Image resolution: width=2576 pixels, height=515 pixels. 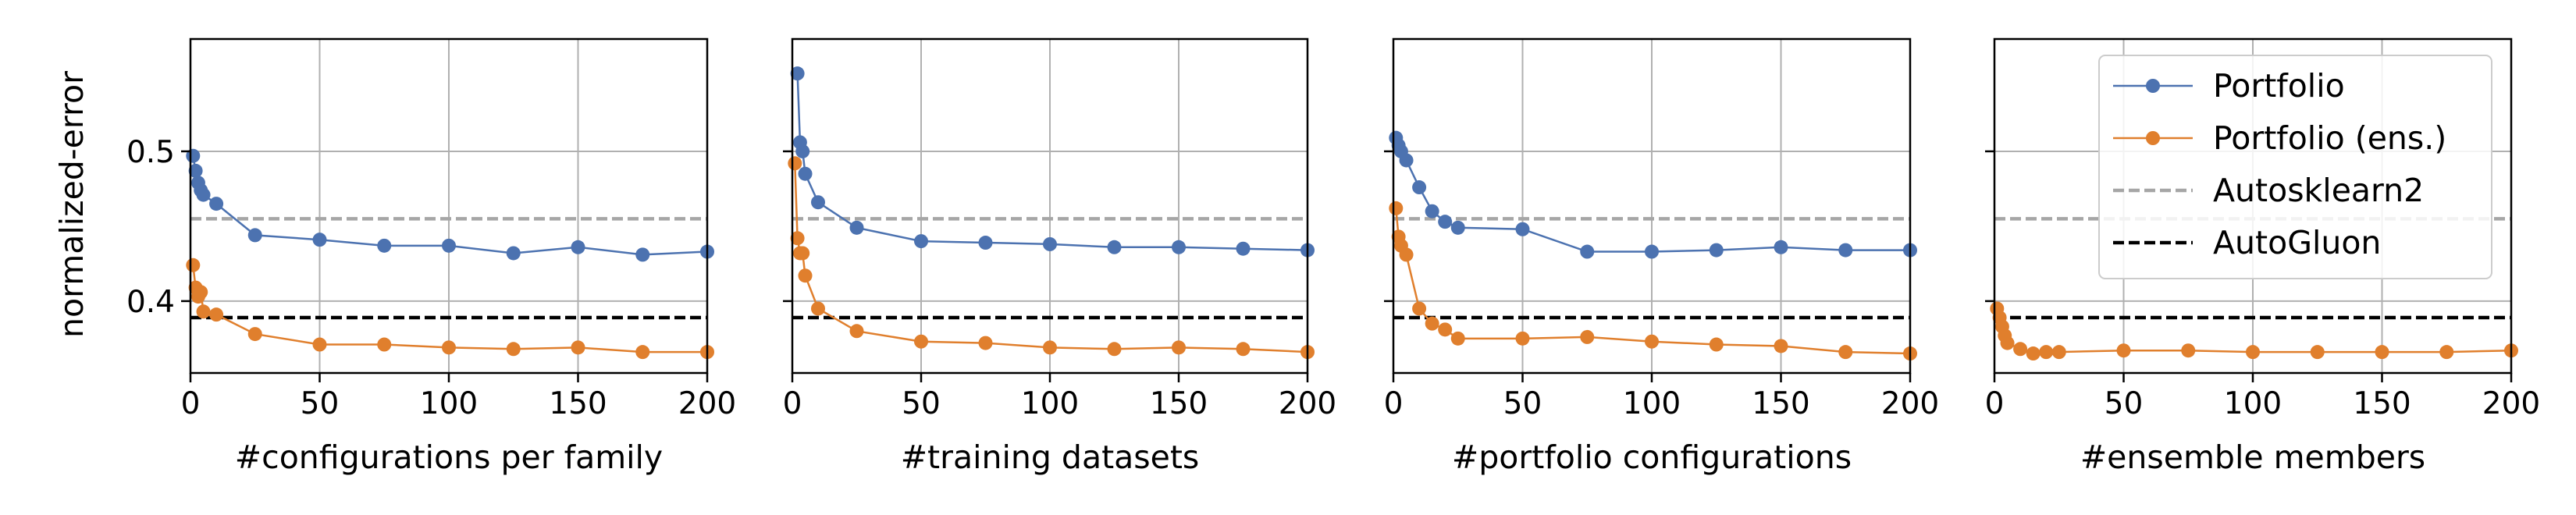 What do you see at coordinates (449, 458) in the screenshot?
I see `x-axis-label: #configurations per family` at bounding box center [449, 458].